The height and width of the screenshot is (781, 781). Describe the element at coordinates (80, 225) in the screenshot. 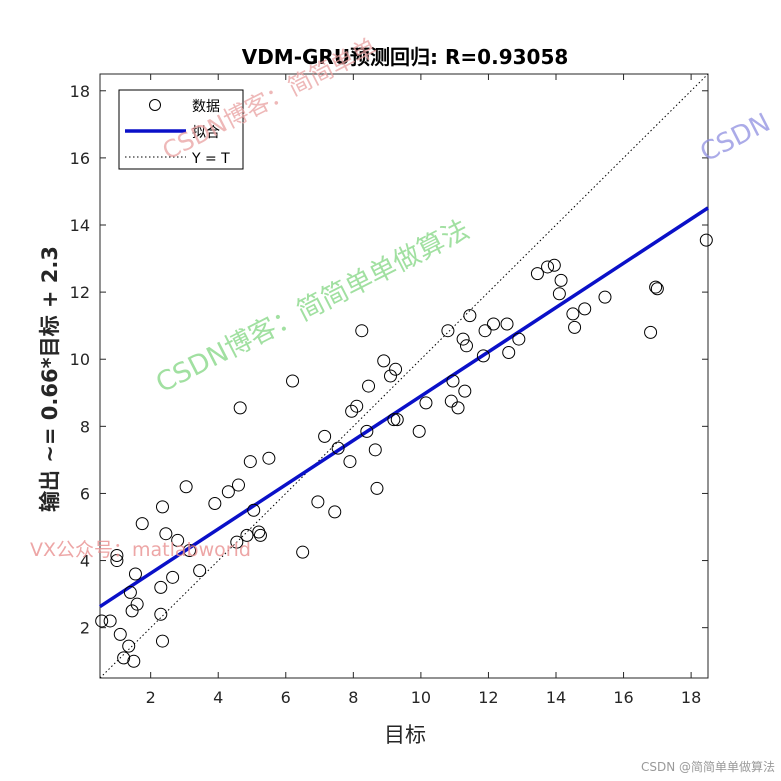

I see `y-tick-label: 14` at that location.